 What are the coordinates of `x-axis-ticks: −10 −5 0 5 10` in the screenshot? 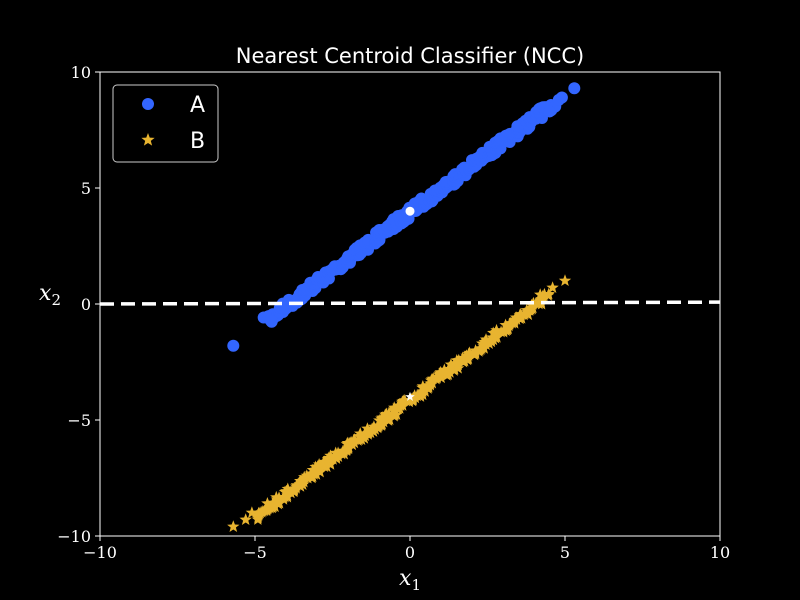 It's located at (406, 549).